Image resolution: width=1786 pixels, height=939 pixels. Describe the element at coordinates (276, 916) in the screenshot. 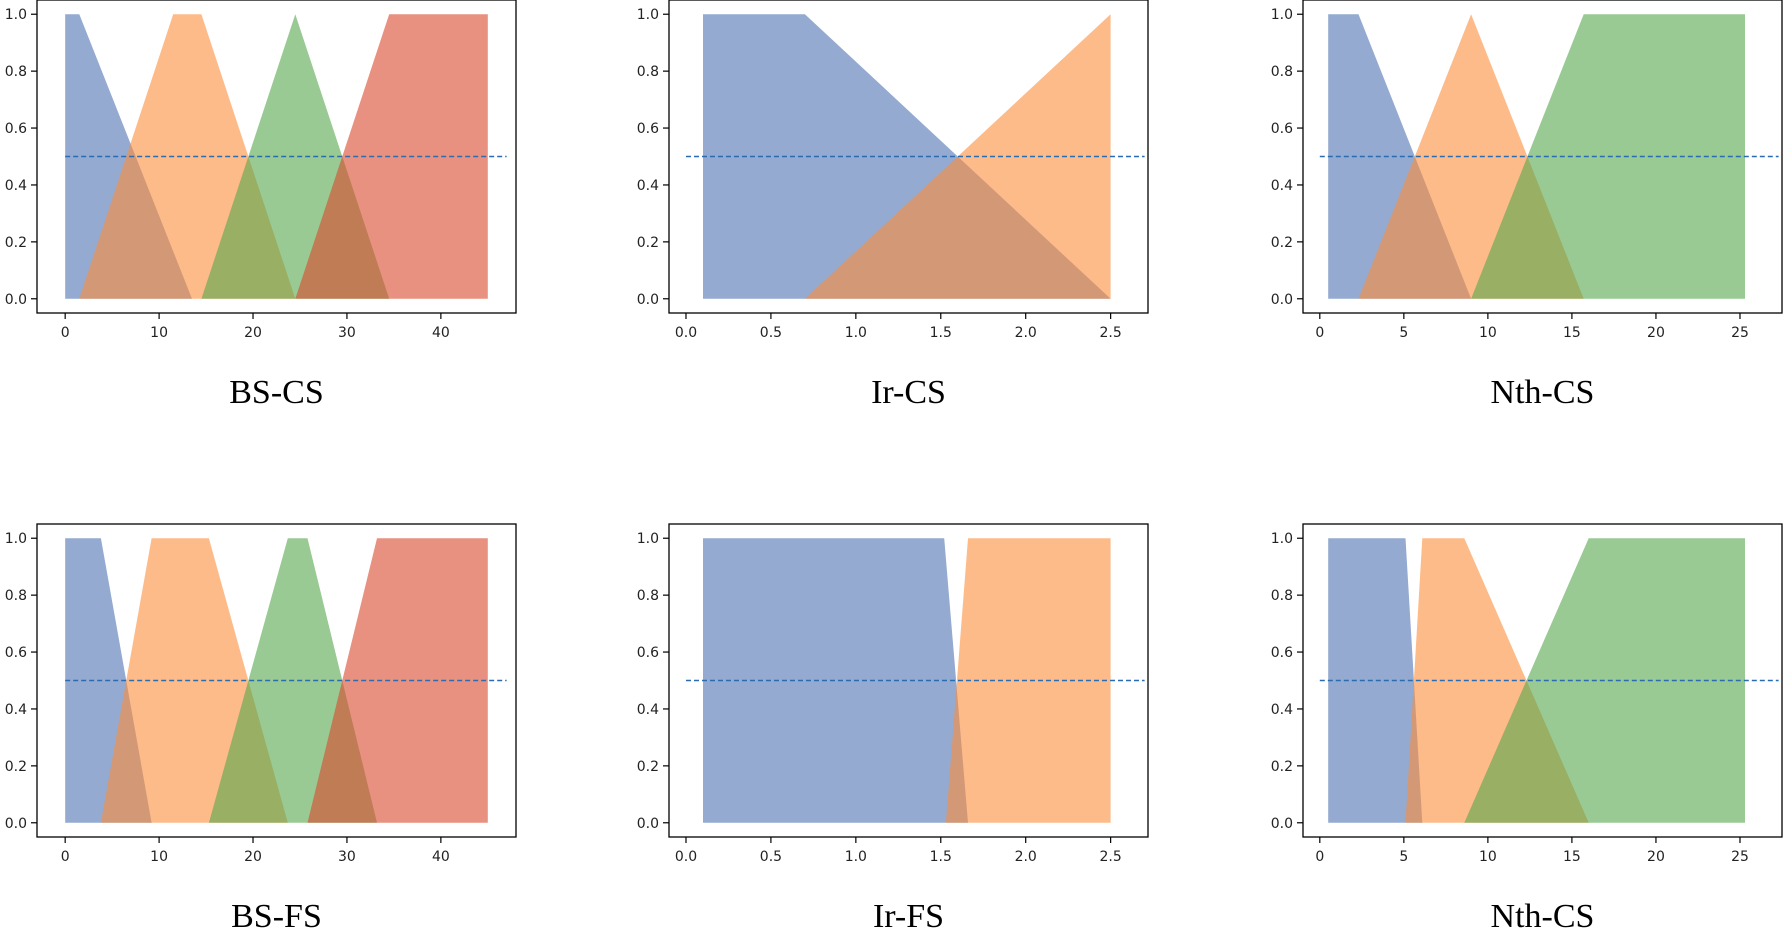

I see `panel-caption: BS-FS` at that location.